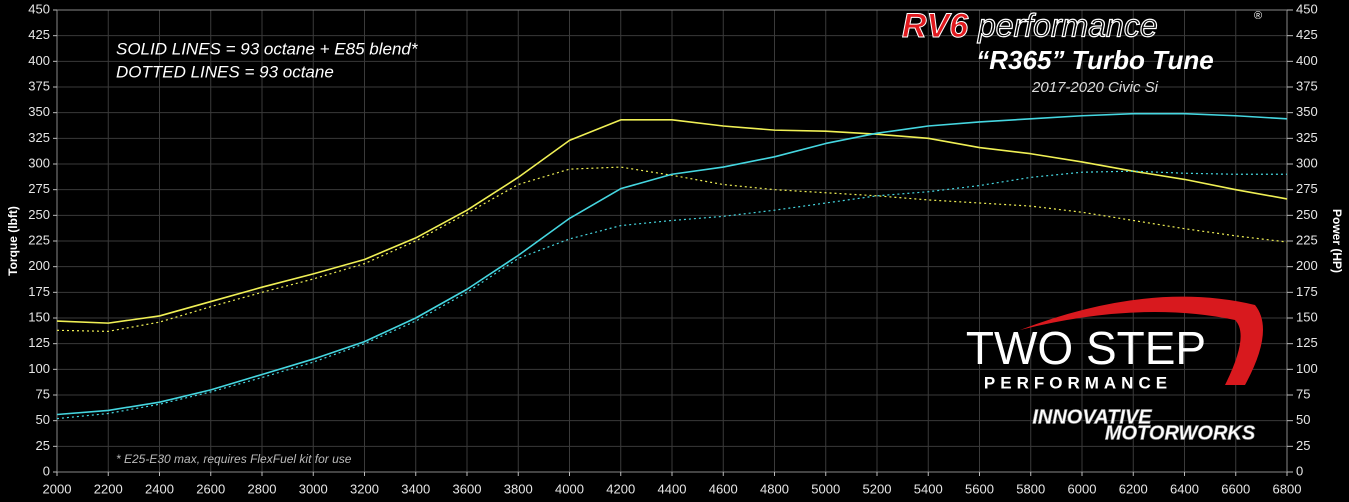 Image resolution: width=1349 pixels, height=502 pixels. Describe the element at coordinates (1307, 214) in the screenshot. I see `y2-tick-label: 250` at that location.